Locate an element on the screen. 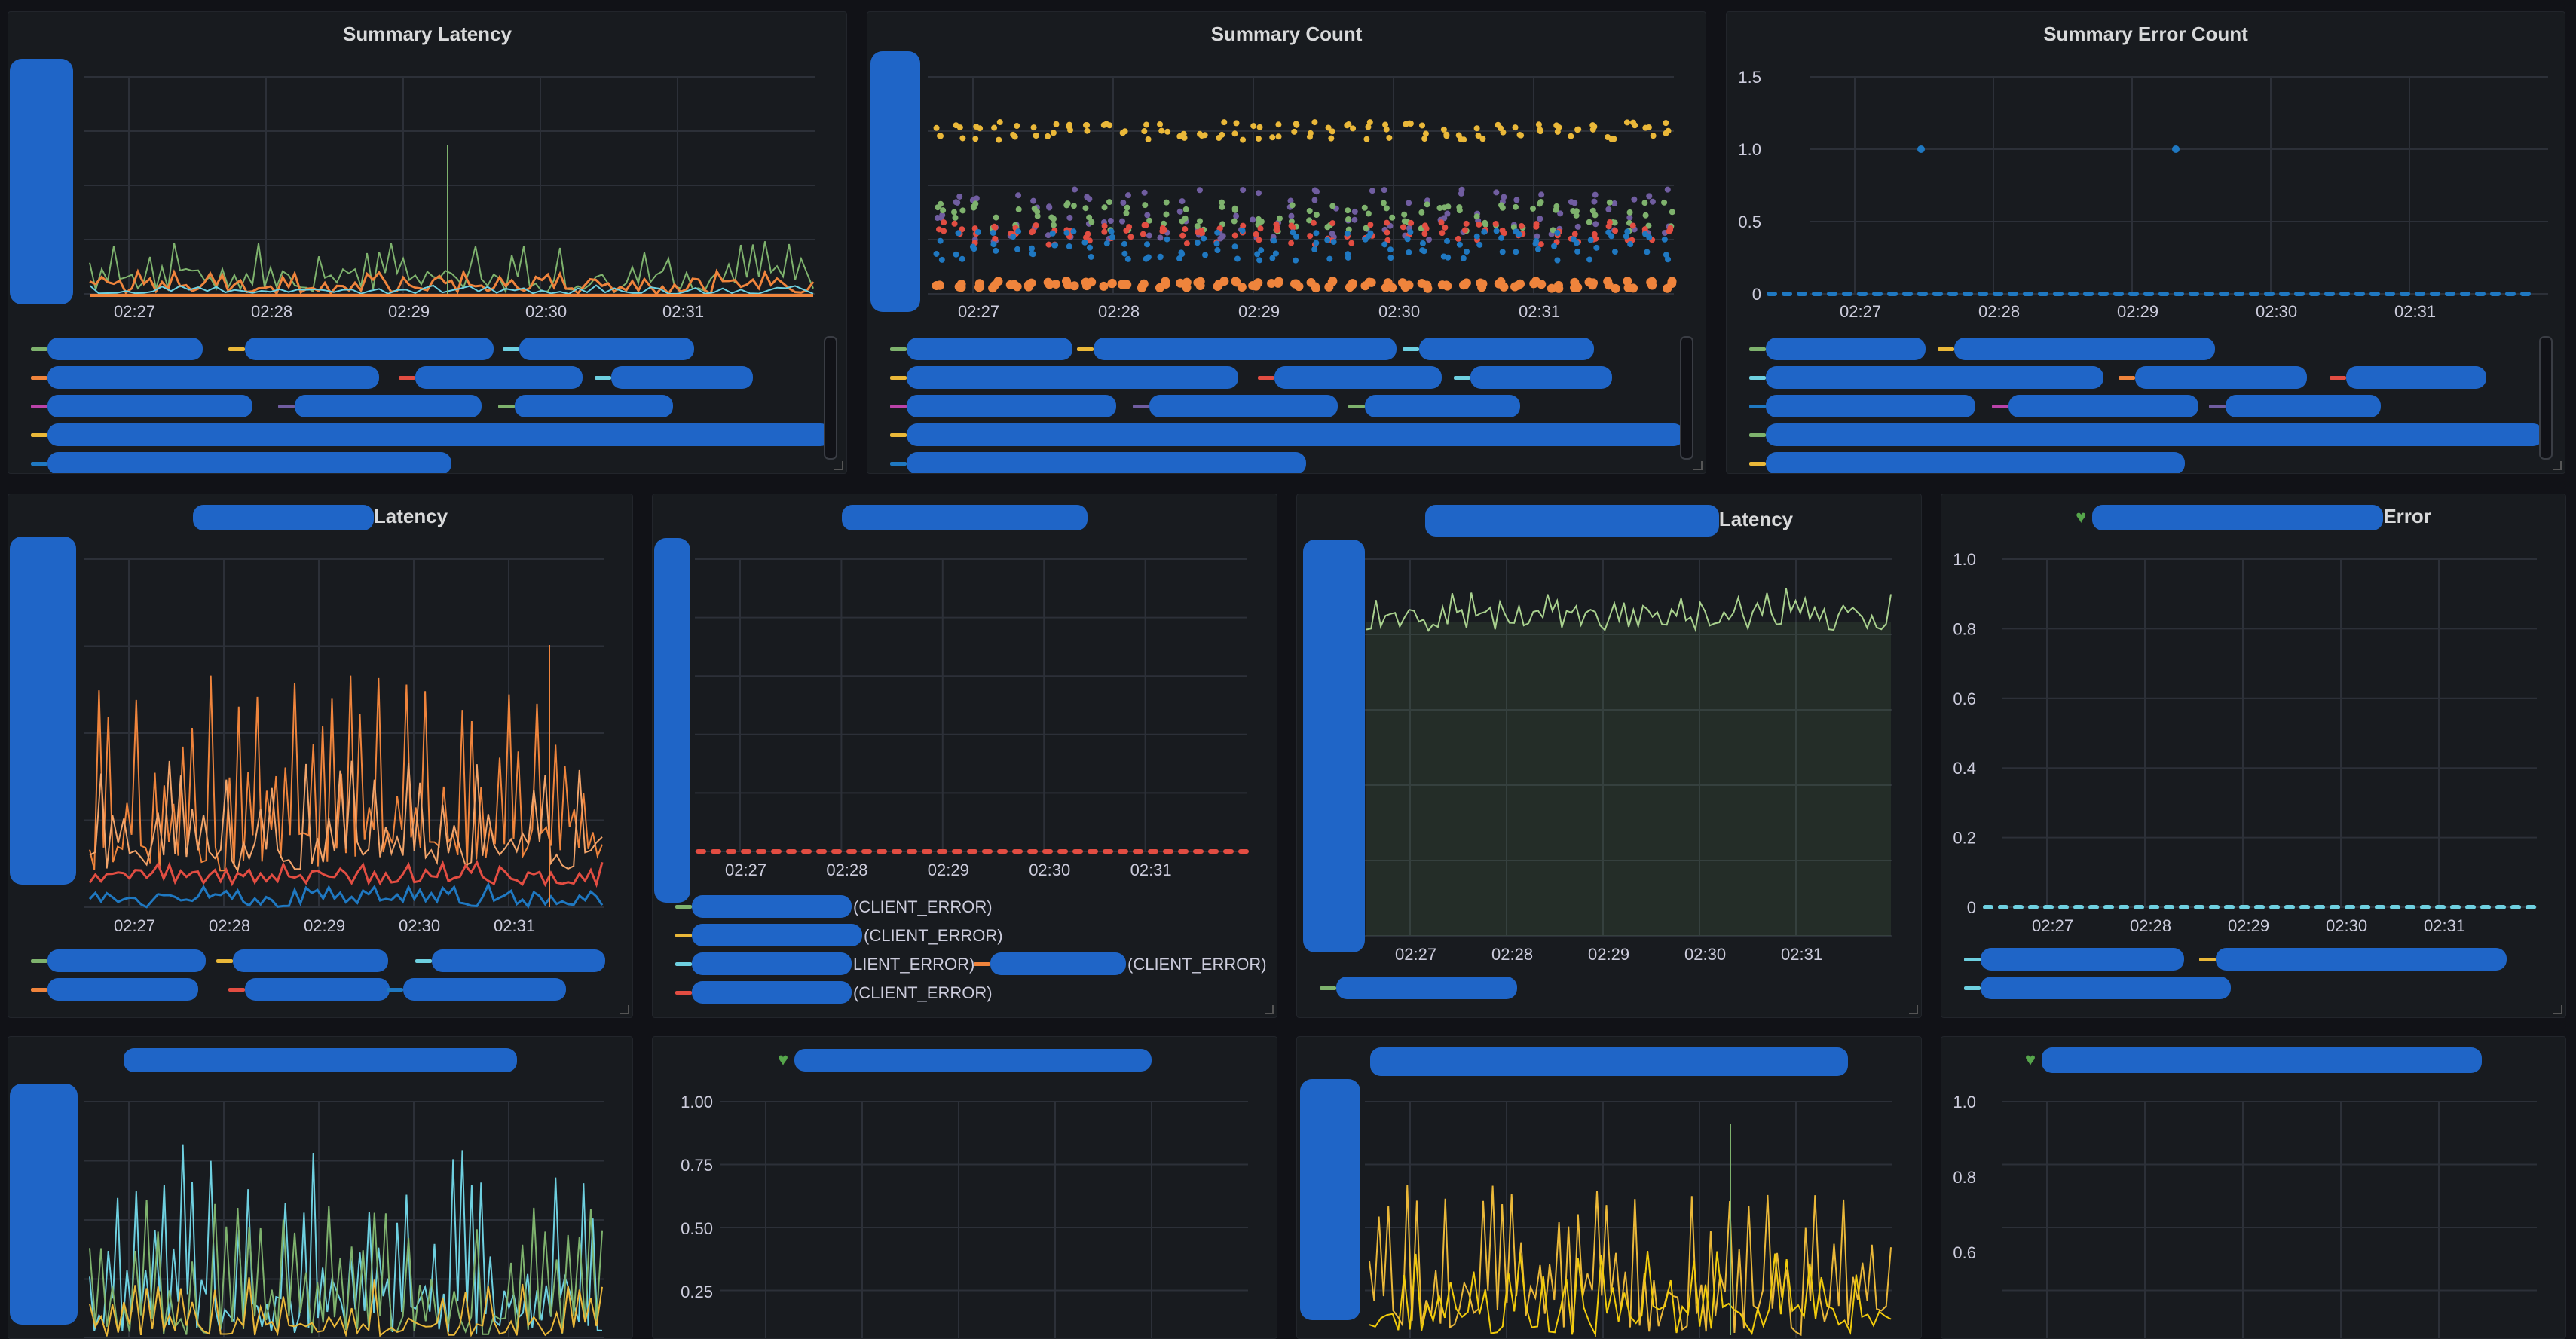  panel-row3-4: ♥ 1.0 0.8 0.6 is located at coordinates (2253, 1187).